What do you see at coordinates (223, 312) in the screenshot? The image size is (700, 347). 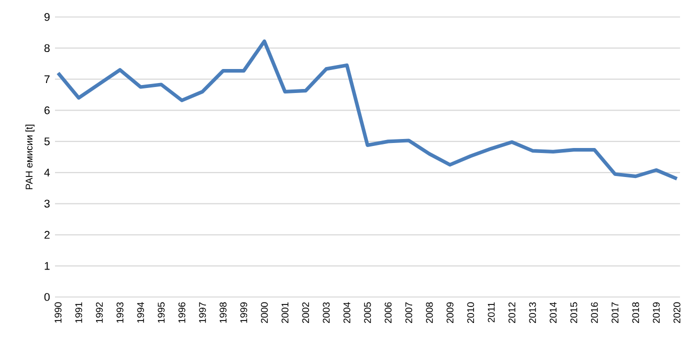 I see `x-tick-label: 1998` at bounding box center [223, 312].